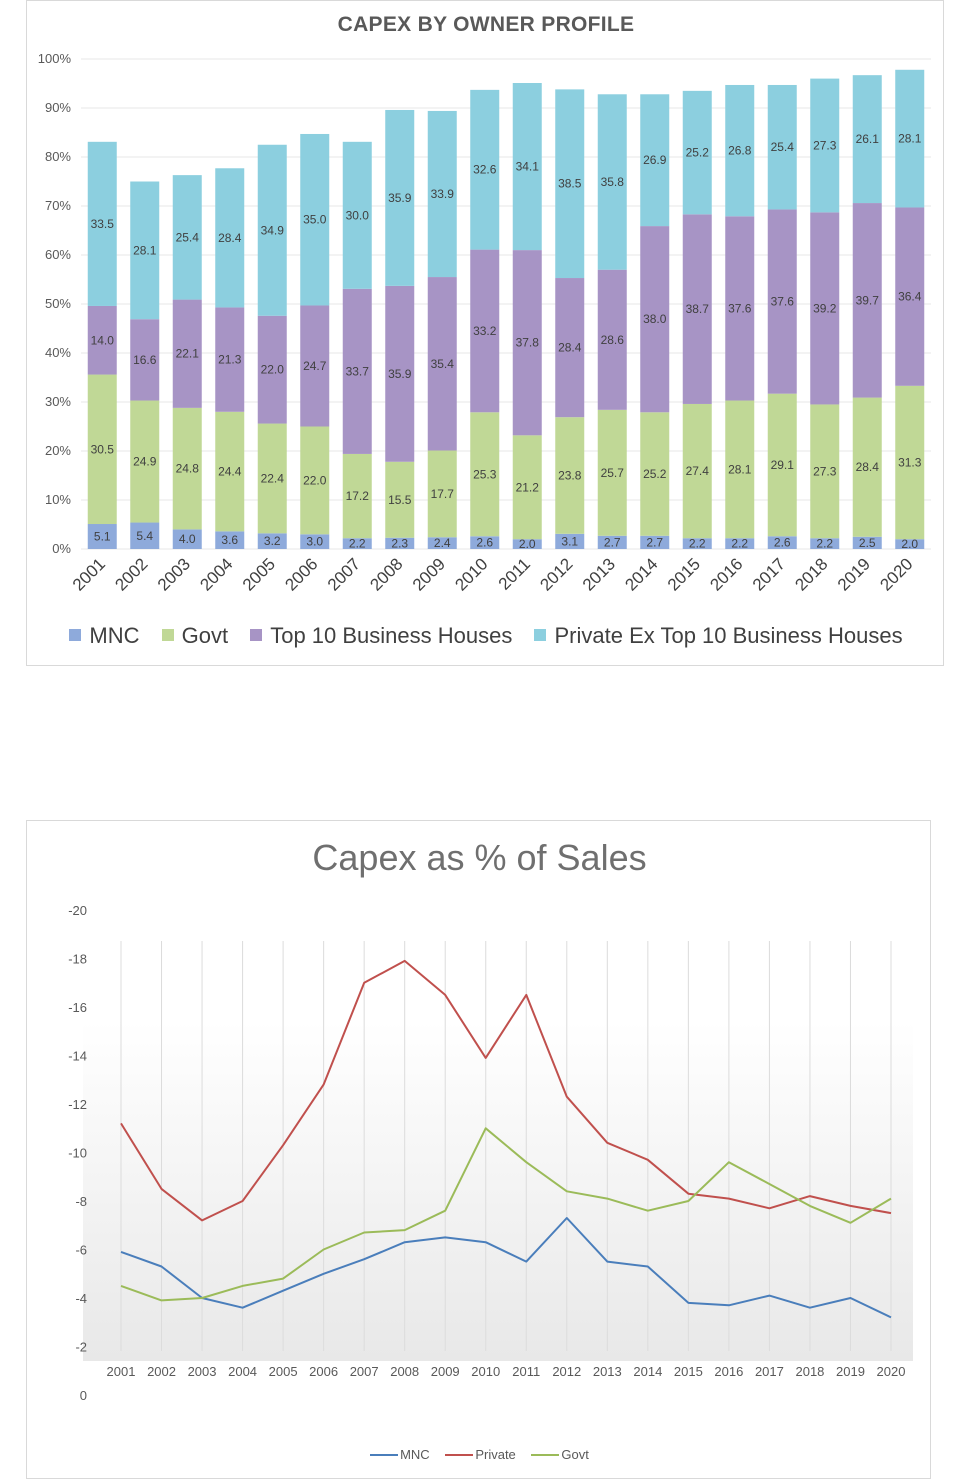 This screenshot has height=1479, width=973. Describe the element at coordinates (272, 541) in the screenshot. I see `data-label: 3.2` at that location.